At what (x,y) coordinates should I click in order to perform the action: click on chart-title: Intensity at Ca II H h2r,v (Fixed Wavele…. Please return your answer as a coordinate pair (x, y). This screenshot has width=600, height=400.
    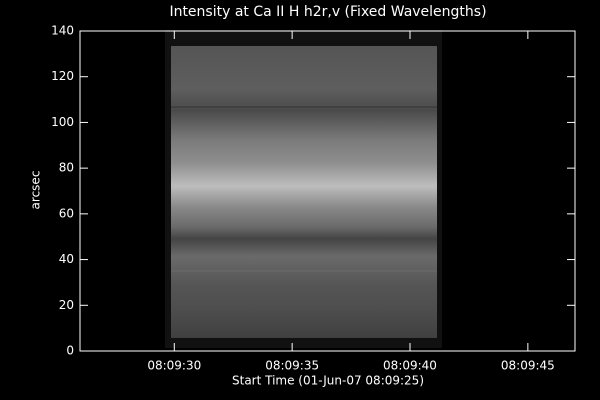
    Looking at the image, I should click on (327, 12).